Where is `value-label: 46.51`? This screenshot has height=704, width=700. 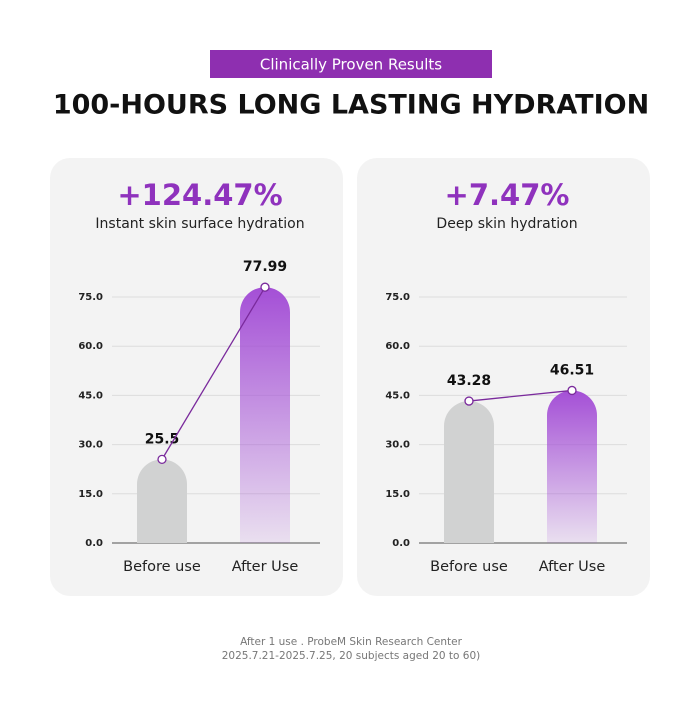
value-label: 46.51 is located at coordinates (572, 370).